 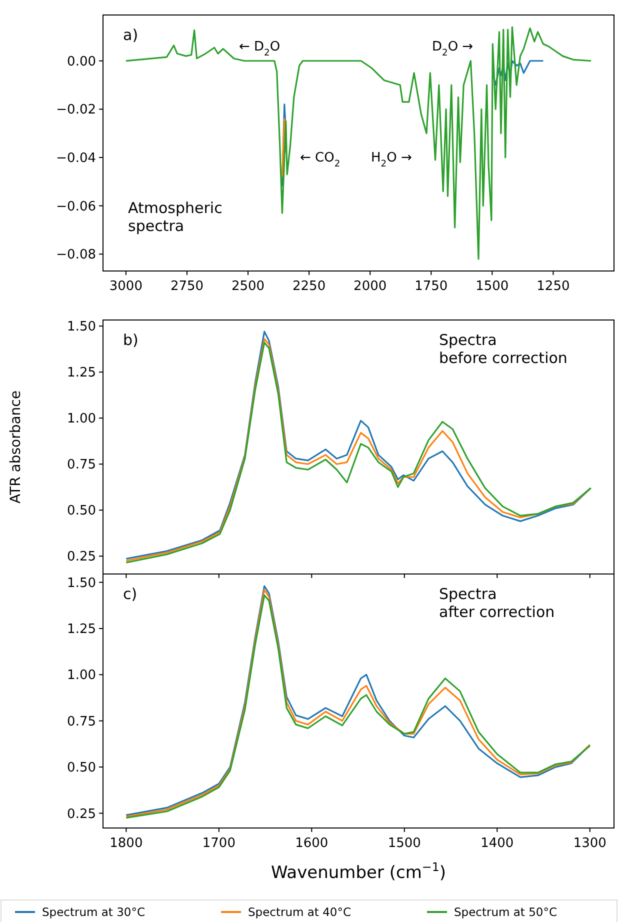 I want to click on annotation: H$_{2}$O →, so click(x=391, y=160).